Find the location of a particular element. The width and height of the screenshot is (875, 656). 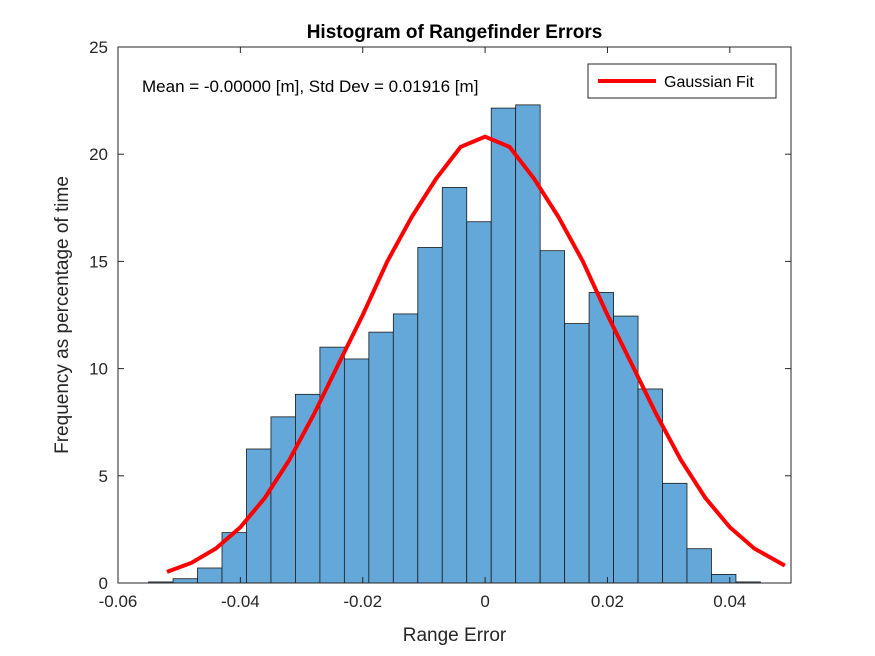

y-tick-label: 10 is located at coordinates (98, 369).